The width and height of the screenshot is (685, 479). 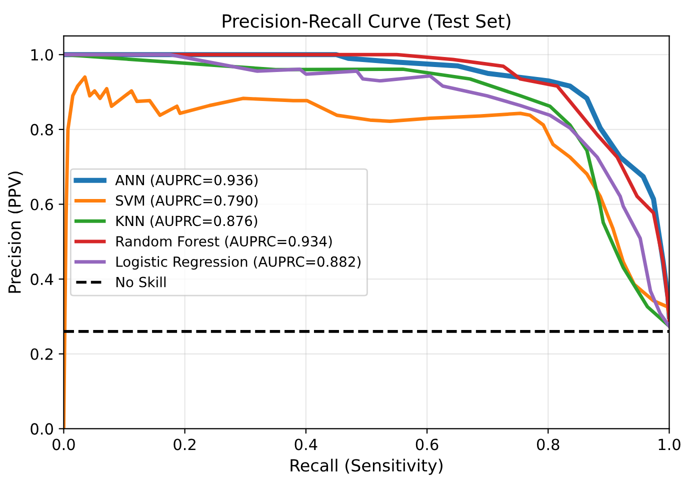 What do you see at coordinates (63, 444) in the screenshot?
I see `x-tick-label: 0.0` at bounding box center [63, 444].